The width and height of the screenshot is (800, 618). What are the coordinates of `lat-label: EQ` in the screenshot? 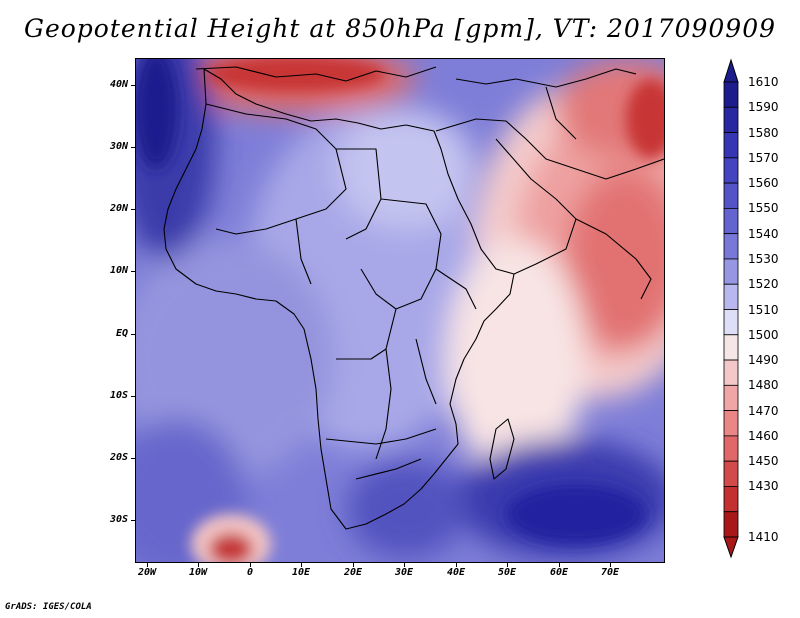 It's located at (121, 333).